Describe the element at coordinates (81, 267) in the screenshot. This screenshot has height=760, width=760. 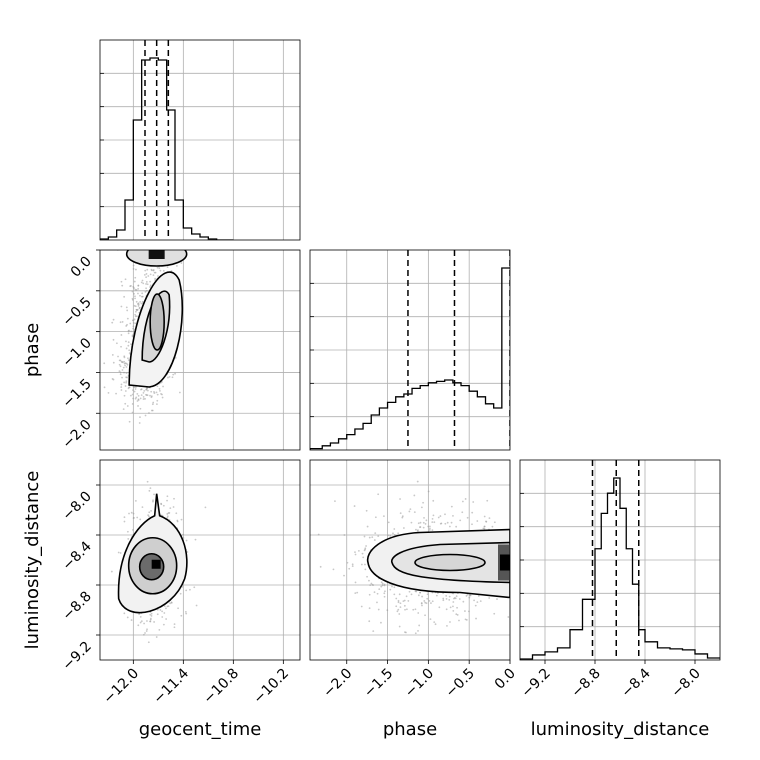
I see `y-tick-label: 0.0` at that location.